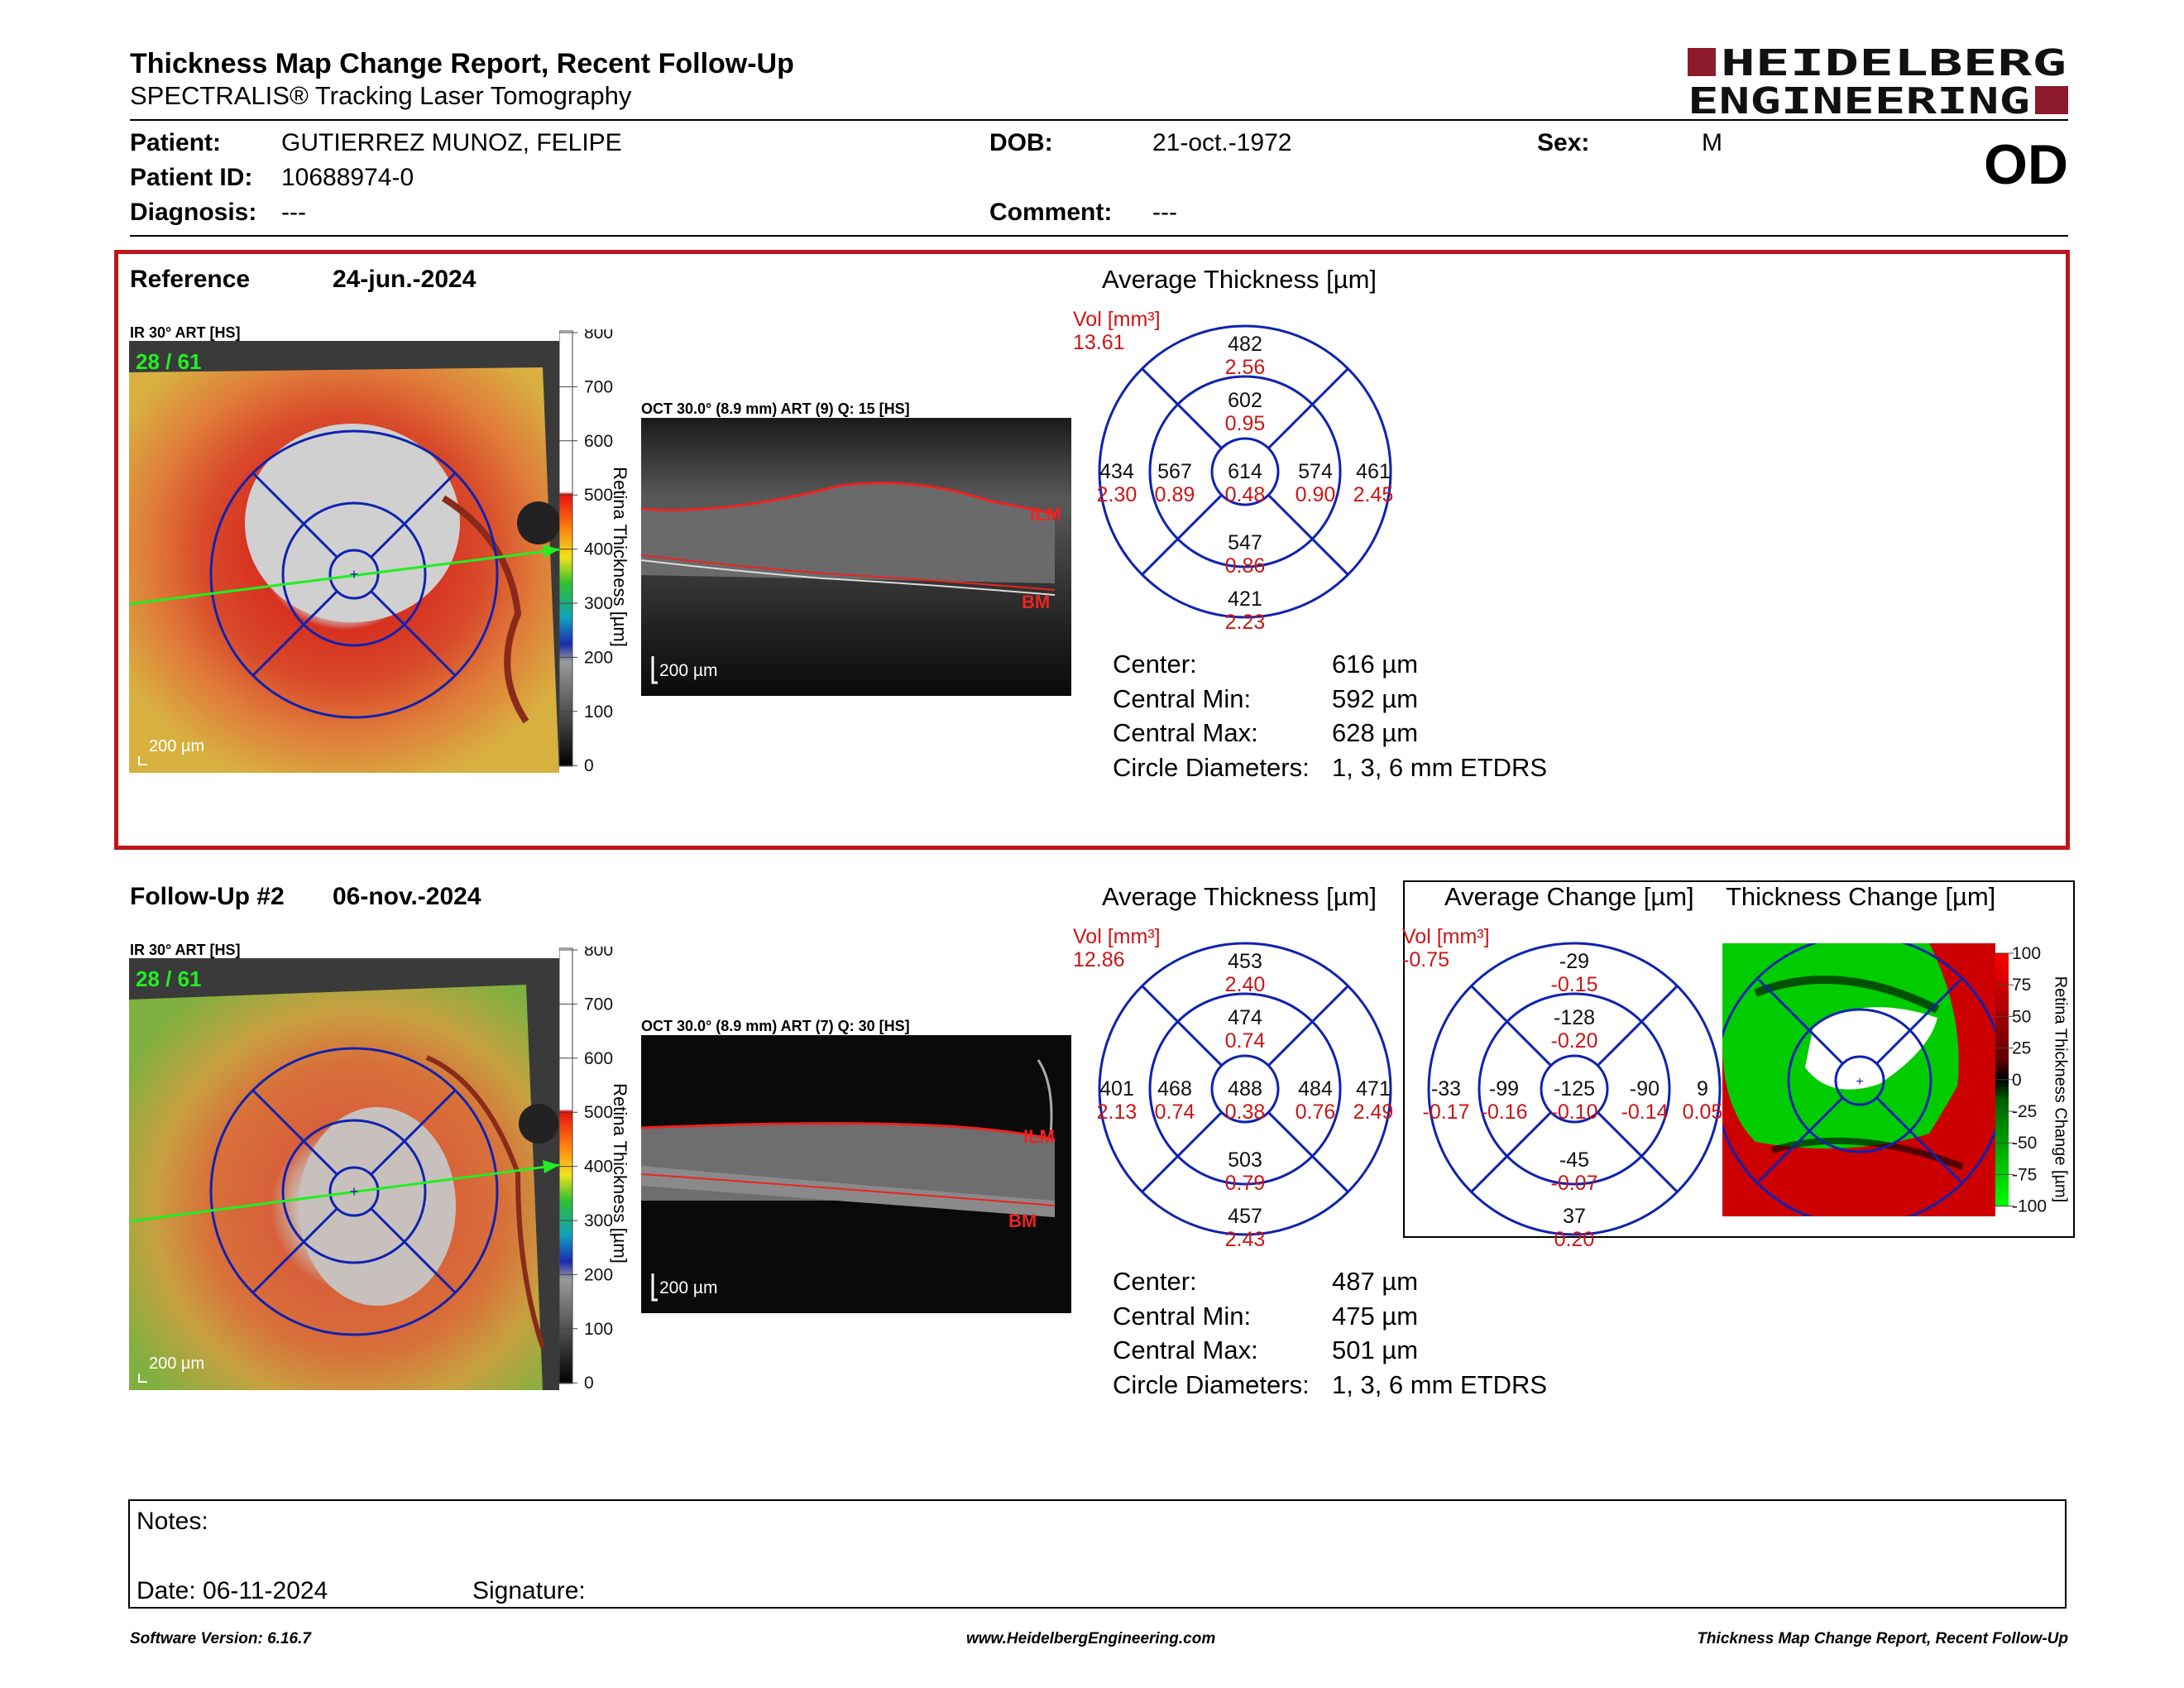  I want to click on patient-id: 10688974-0, so click(347, 177).